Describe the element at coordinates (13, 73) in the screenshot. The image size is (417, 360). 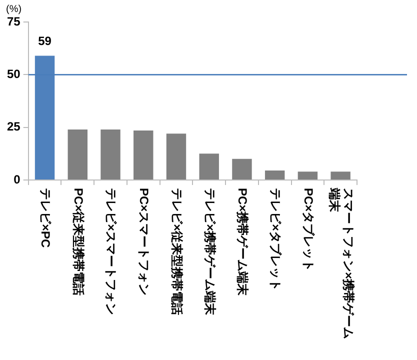
I see `y-tick-label: 50` at that location.